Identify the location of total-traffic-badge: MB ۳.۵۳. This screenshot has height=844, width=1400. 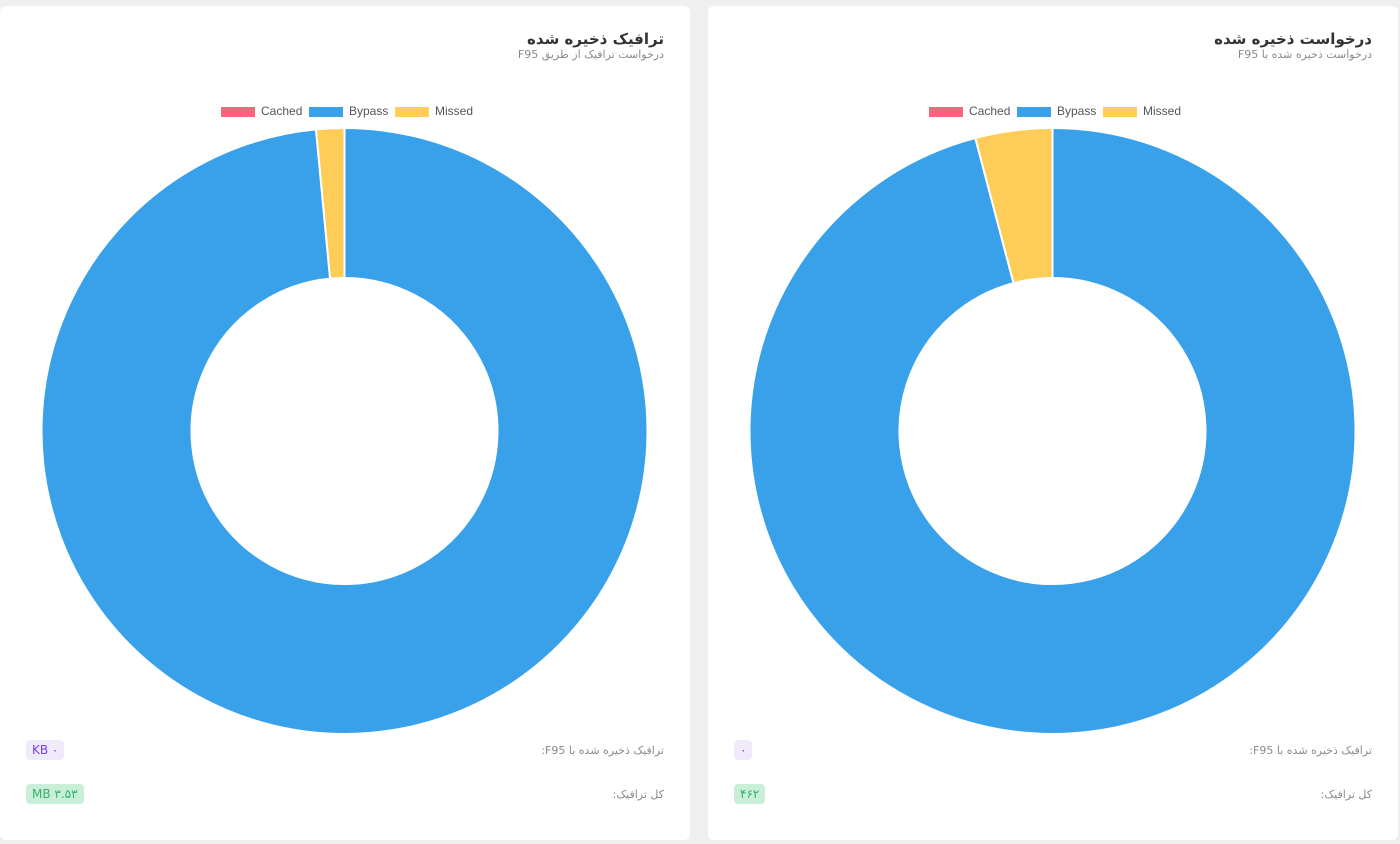
(55, 794).